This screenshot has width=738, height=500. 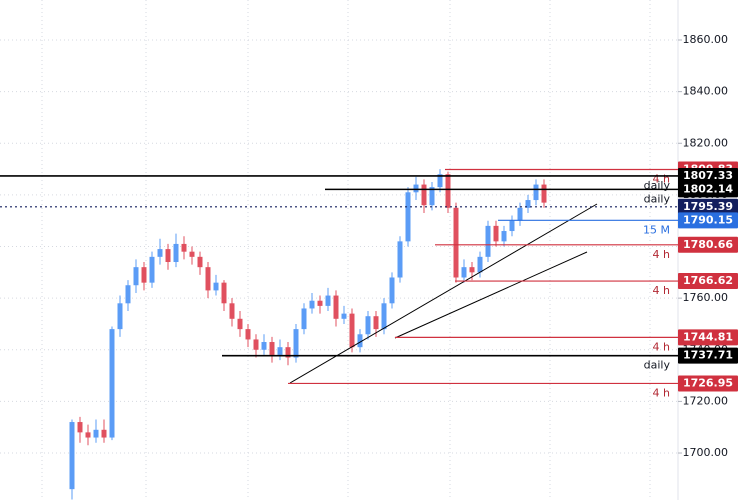 What do you see at coordinates (706, 39) in the screenshot?
I see `y-tick-label: 1860.00` at bounding box center [706, 39].